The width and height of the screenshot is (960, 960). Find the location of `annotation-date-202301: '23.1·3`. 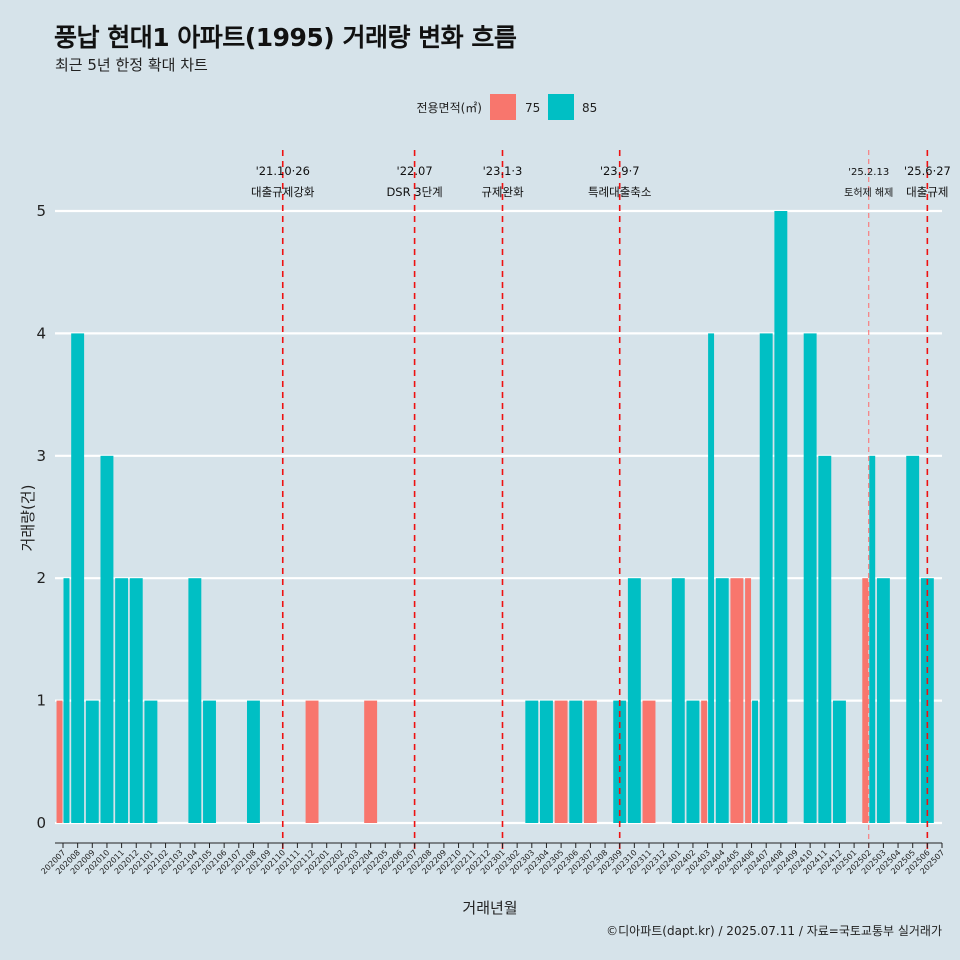

annotation-date-202301: '23.1·3 is located at coordinates (503, 171).